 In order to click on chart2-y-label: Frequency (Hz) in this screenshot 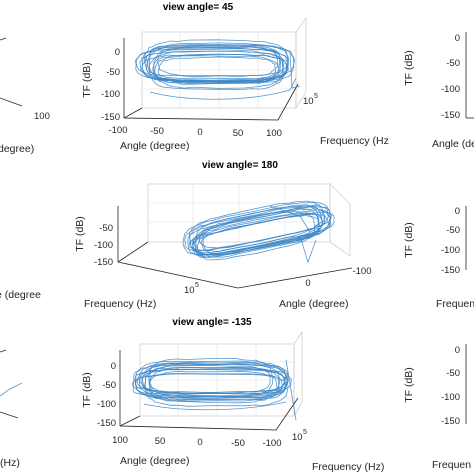, I will do `click(120, 304)`.